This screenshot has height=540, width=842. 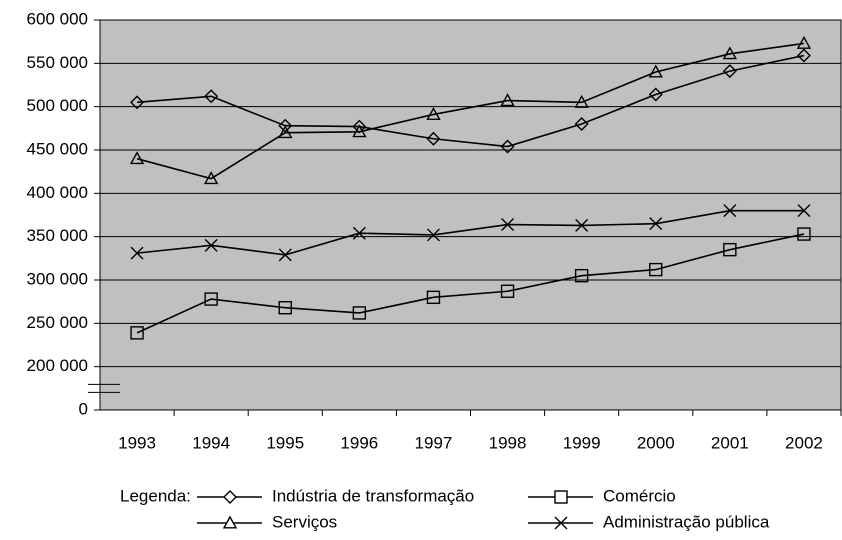 I want to click on x-tick-label: 1994, so click(x=211, y=442).